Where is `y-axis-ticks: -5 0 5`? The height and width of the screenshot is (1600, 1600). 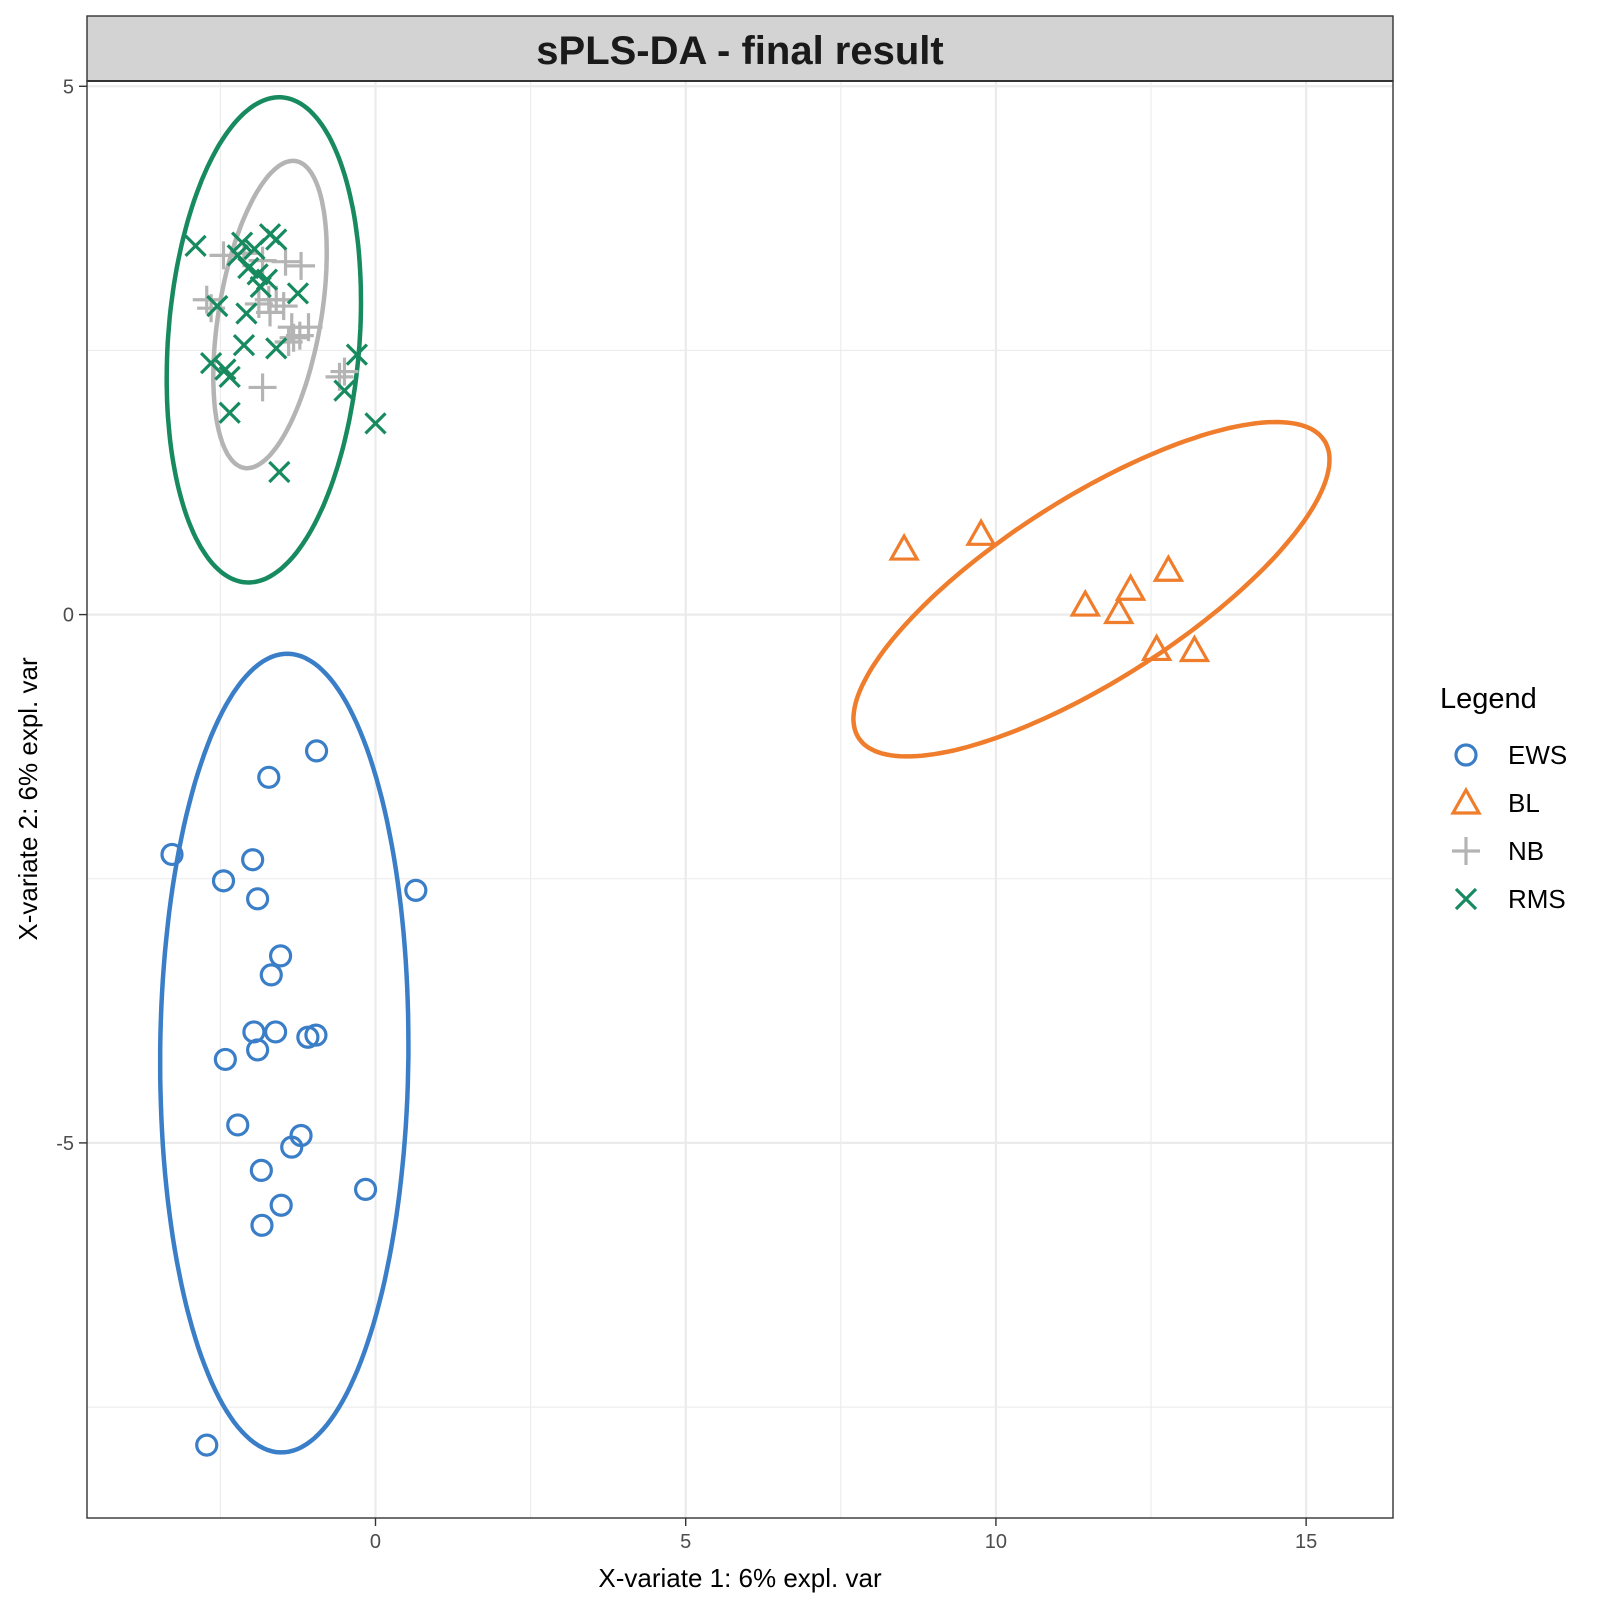
y-axis-ticks: -5 0 5 is located at coordinates (71, 615).